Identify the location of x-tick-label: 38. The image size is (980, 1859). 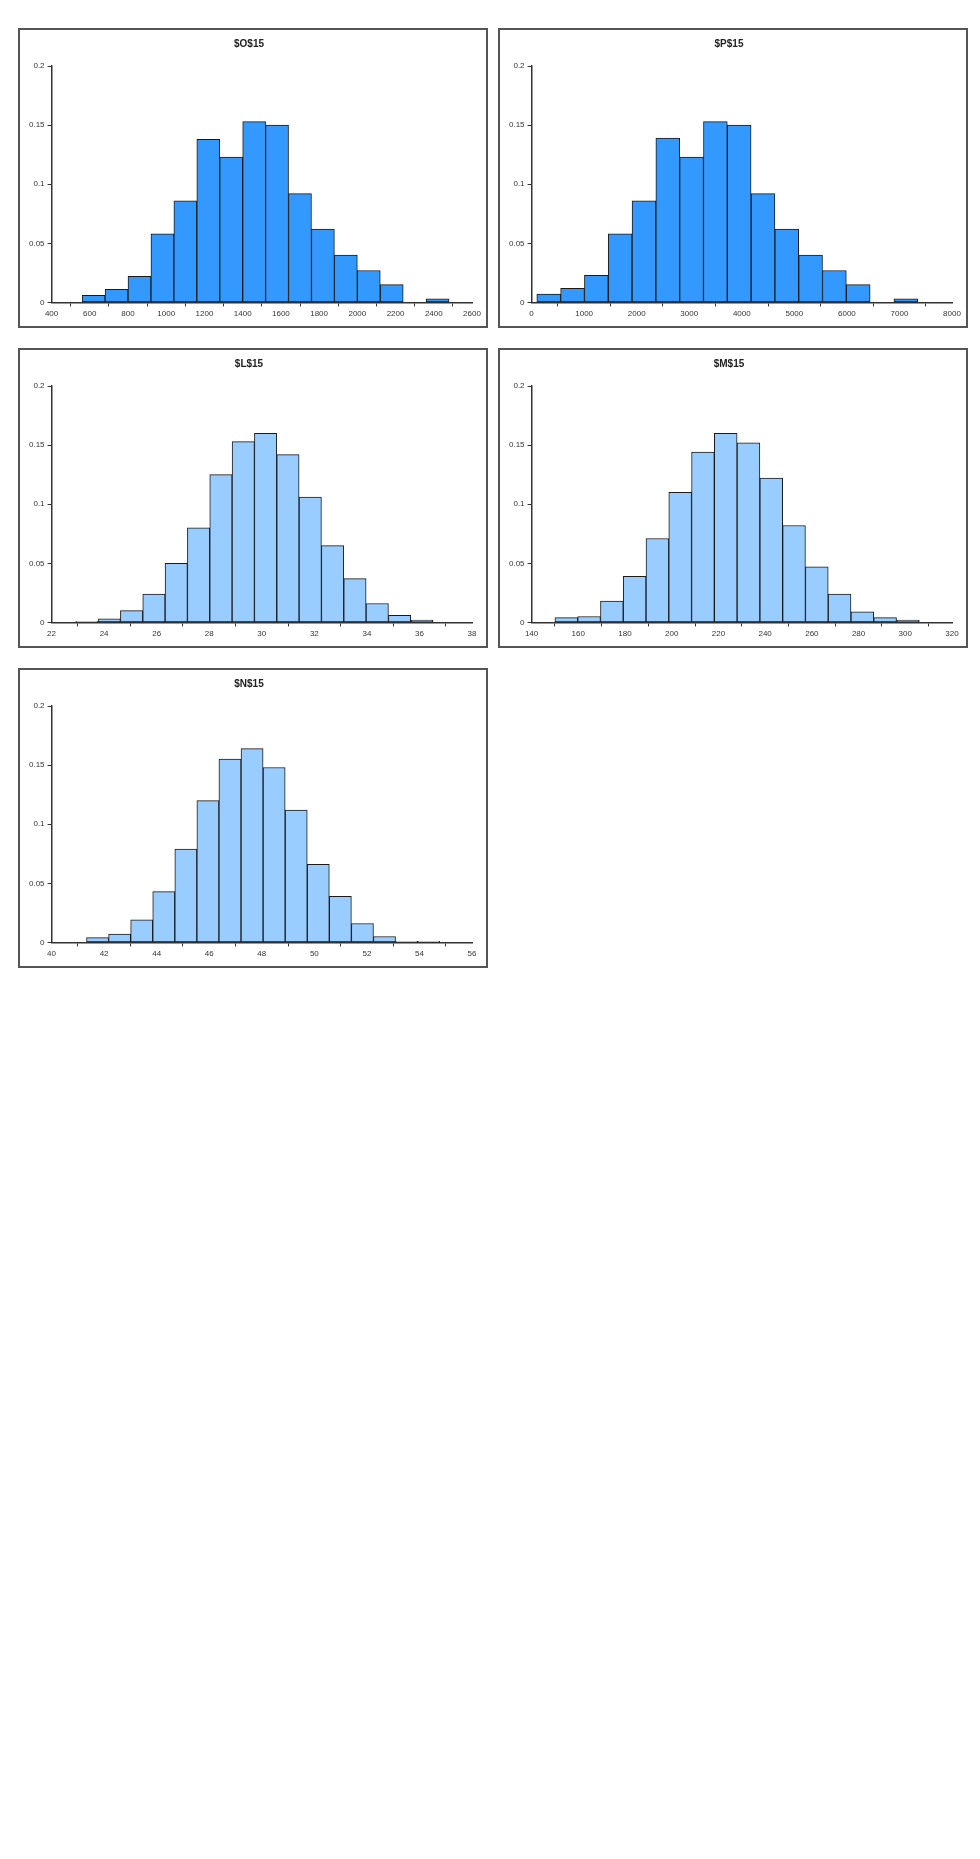
(472, 634).